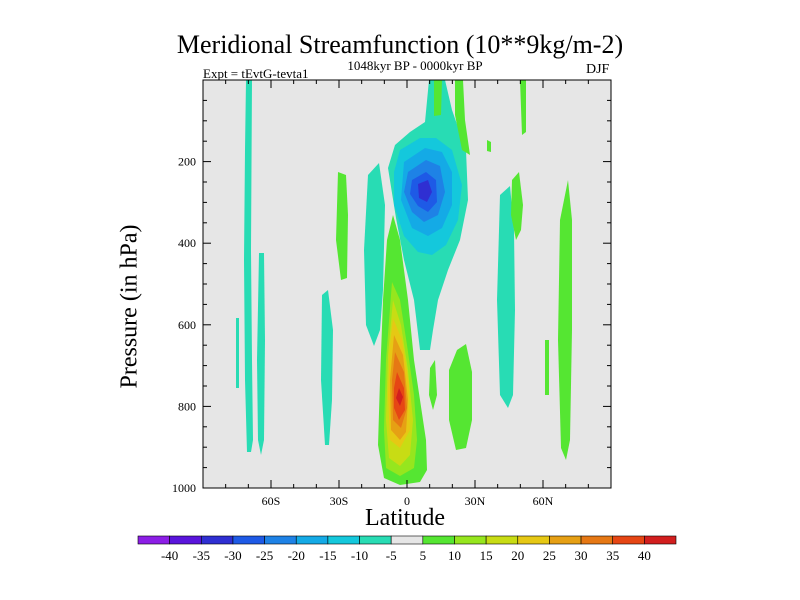 The width and height of the screenshot is (800, 600). What do you see at coordinates (407, 501) in the screenshot?
I see `x-tick-label: 0` at bounding box center [407, 501].